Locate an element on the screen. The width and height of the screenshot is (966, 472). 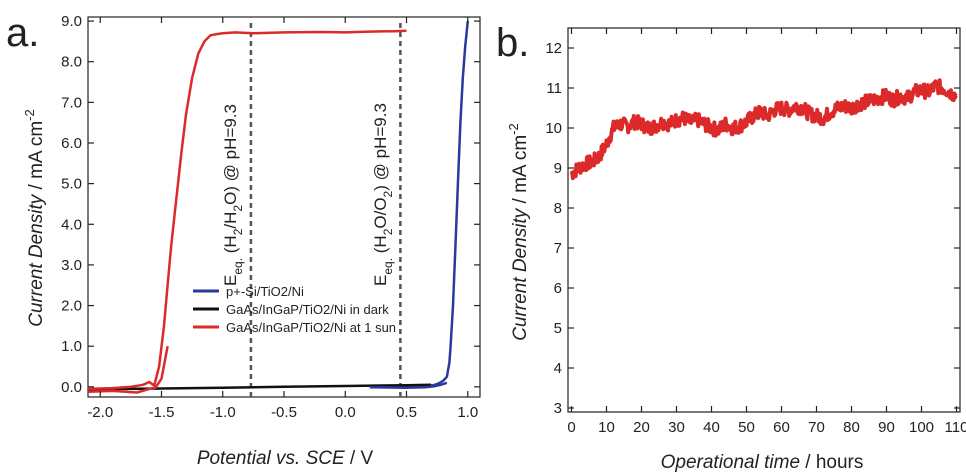
panel-a-y-axis-title-sup: -2 is located at coordinates (29, 115).